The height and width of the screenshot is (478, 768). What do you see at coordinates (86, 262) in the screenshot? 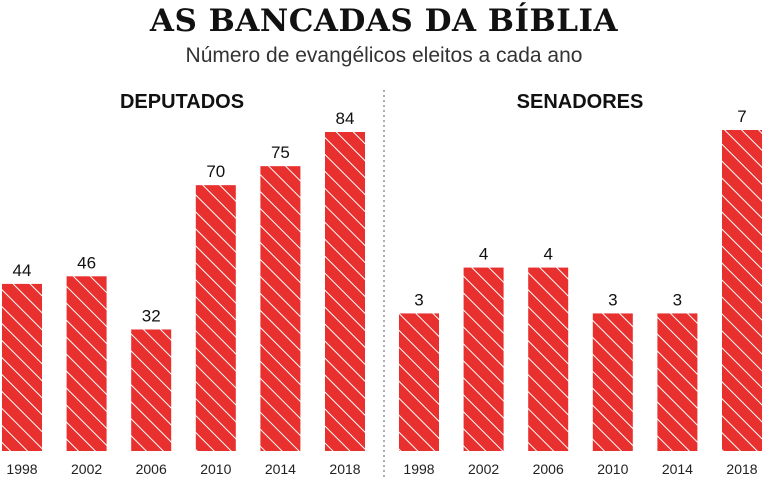
I see `data-label: 46` at bounding box center [86, 262].